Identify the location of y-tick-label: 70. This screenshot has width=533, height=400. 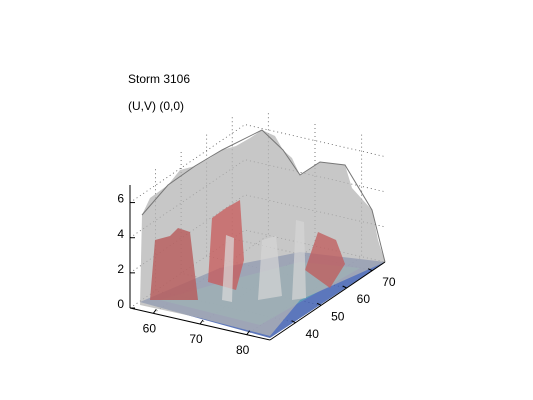
(389, 282).